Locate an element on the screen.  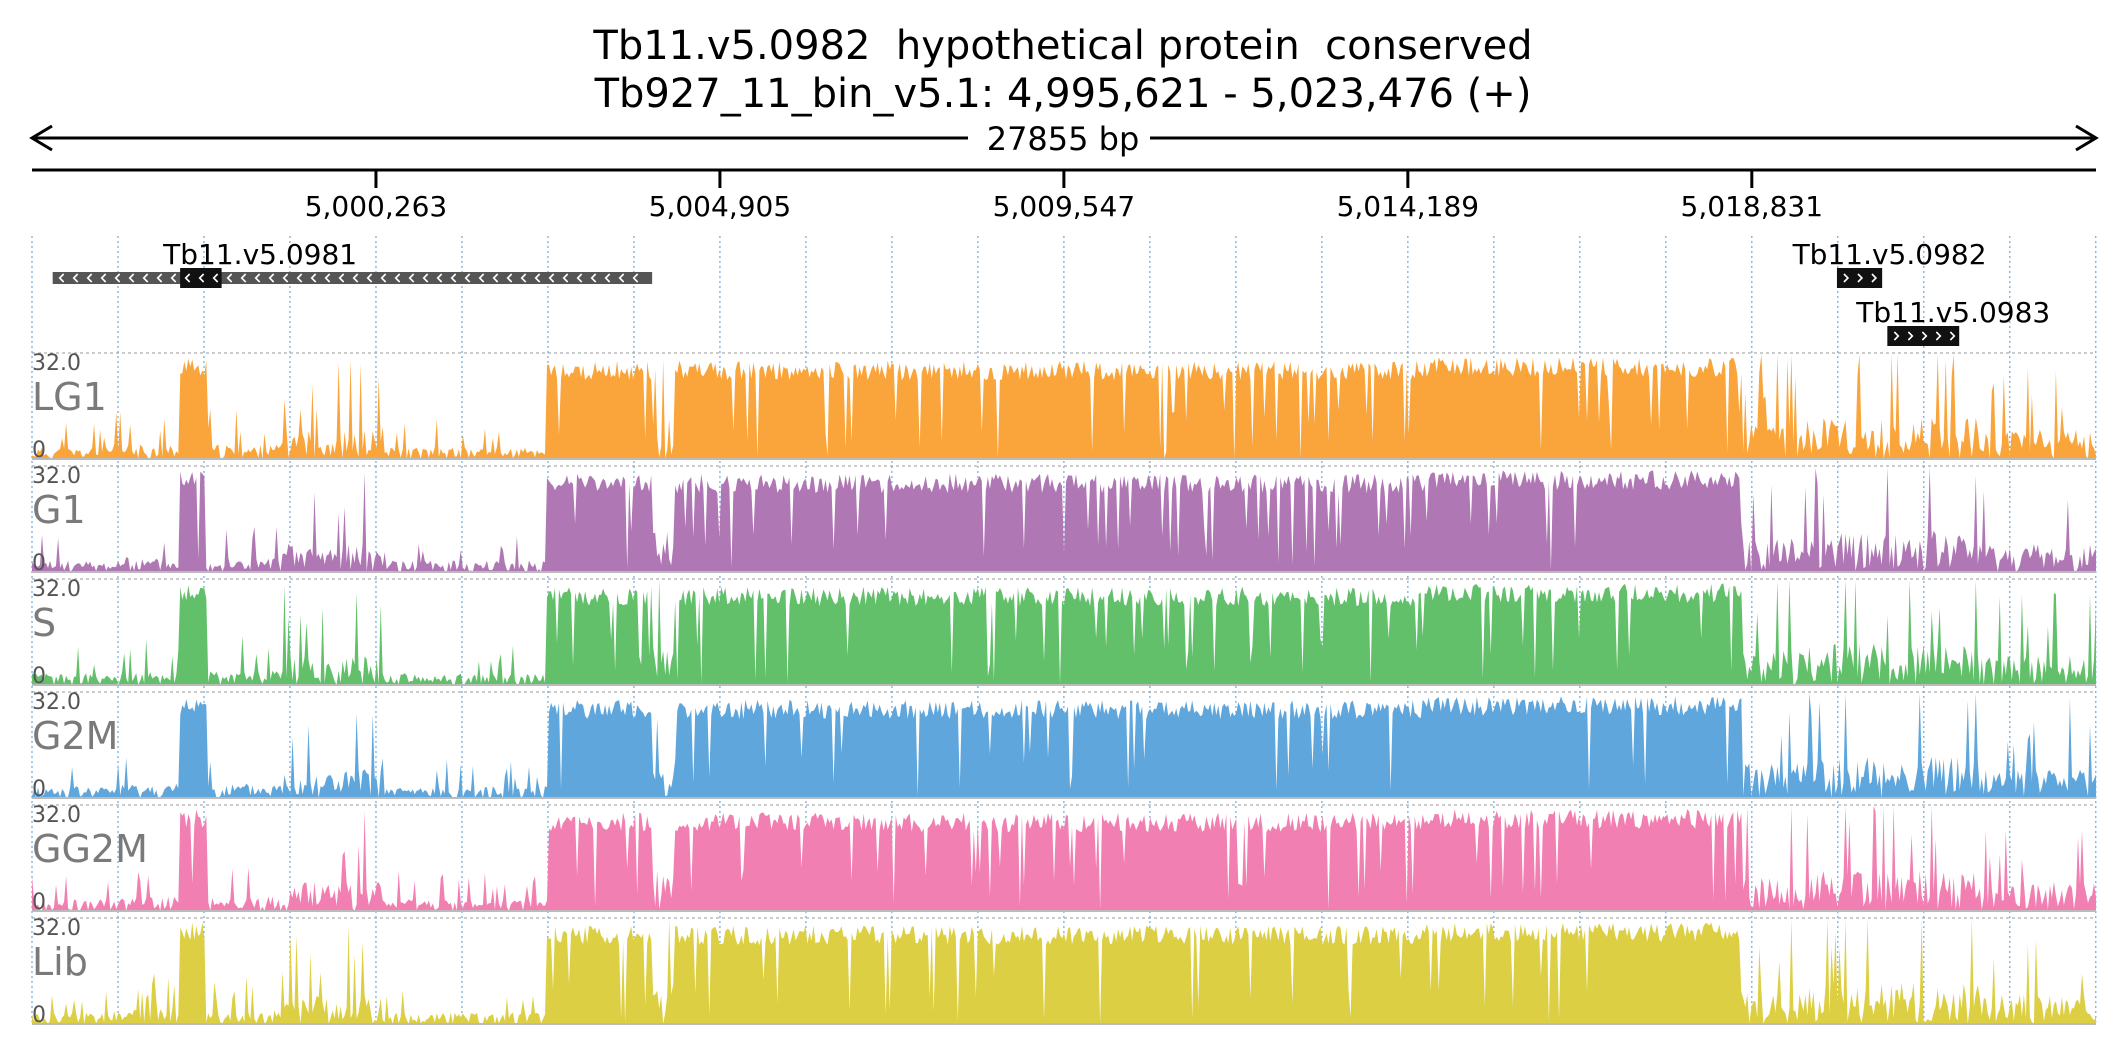
track-name-label: Lib is located at coordinates (60, 962).